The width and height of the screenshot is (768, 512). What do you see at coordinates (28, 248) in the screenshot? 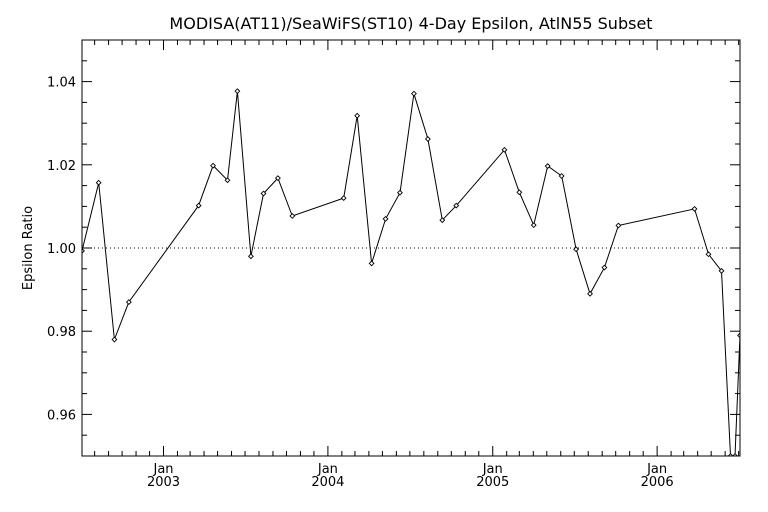
I see `y-axis-label: Epsilon Ratio` at bounding box center [28, 248].